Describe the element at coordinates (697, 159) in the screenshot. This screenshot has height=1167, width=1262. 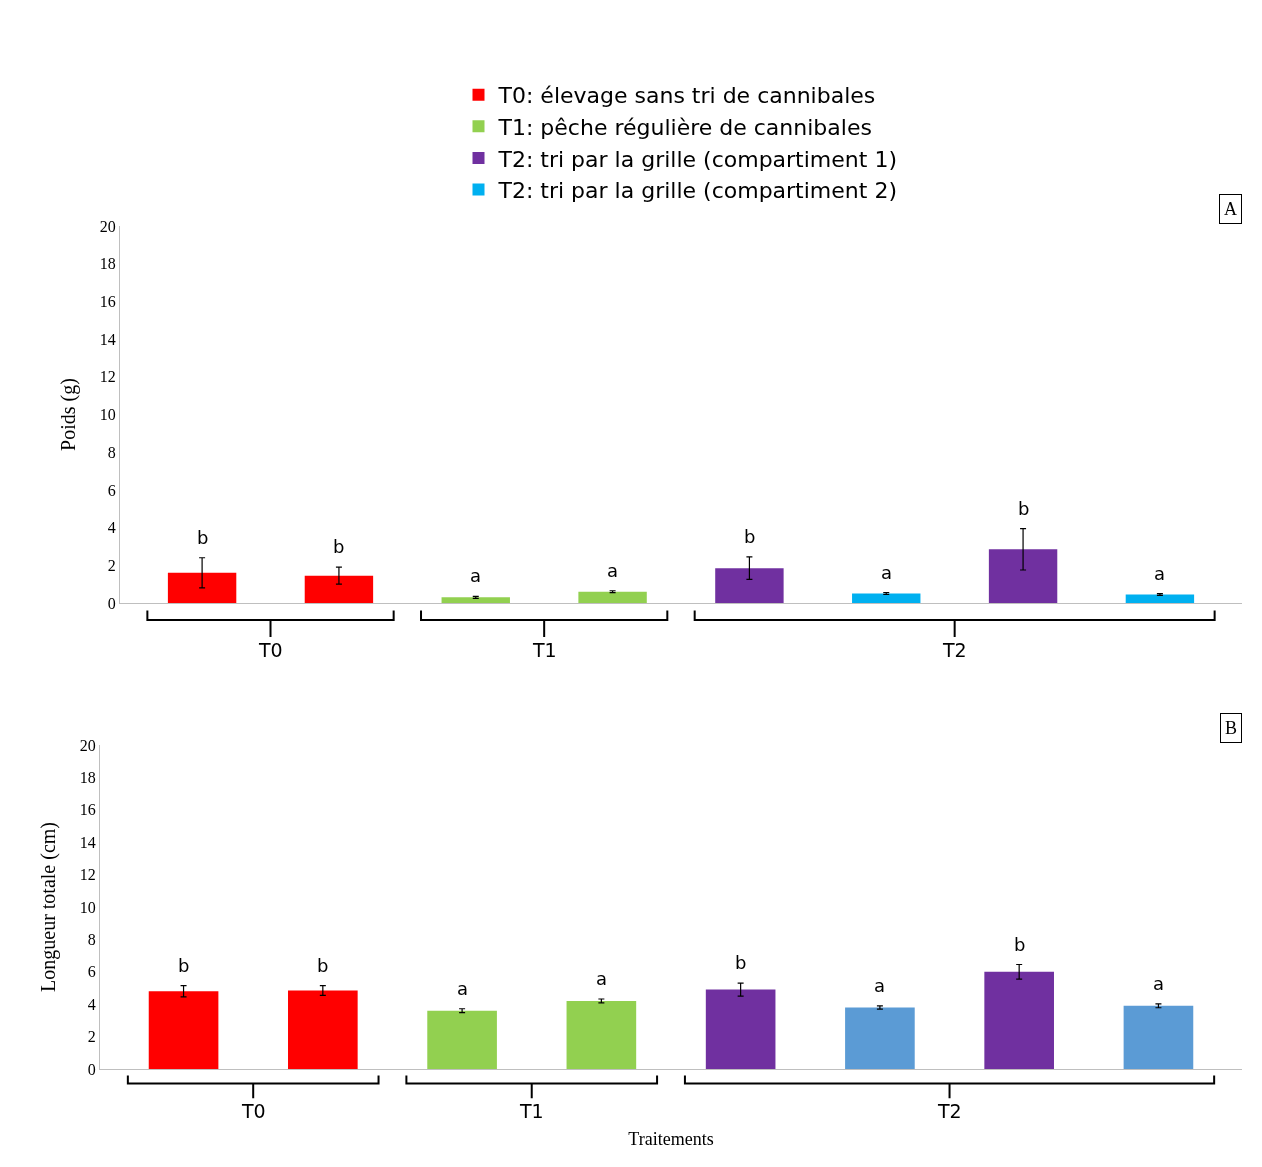
I see `legend-label: T2: tri par la grille (compartiment 1)` at that location.